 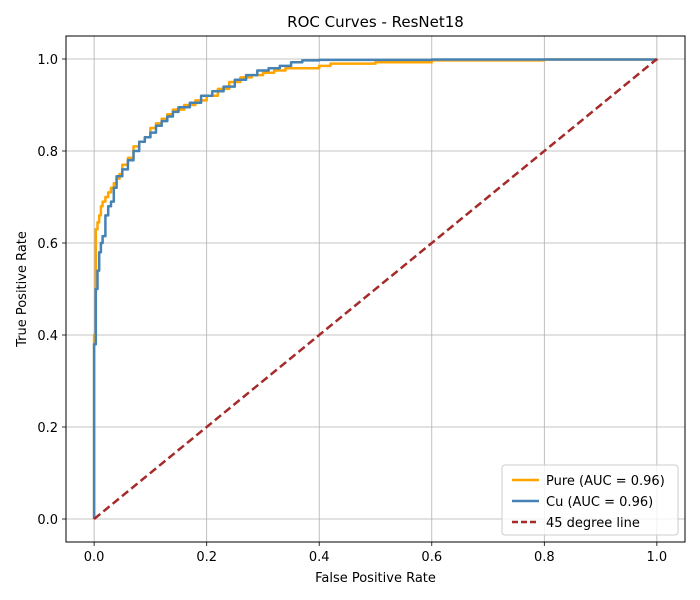 What do you see at coordinates (47, 244) in the screenshot?
I see `y-tick-label: 0.6` at bounding box center [47, 244].